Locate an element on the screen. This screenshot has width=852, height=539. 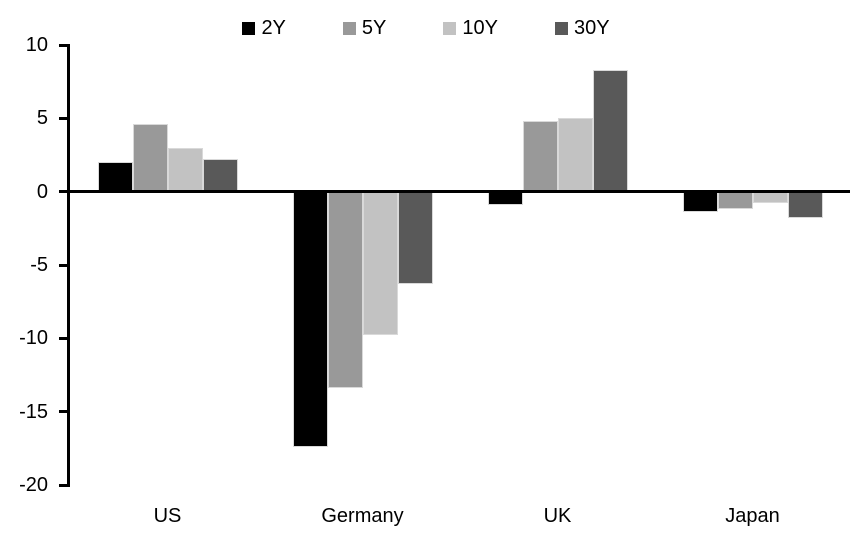
x-axis-label-germany: Germany is located at coordinates (362, 516).